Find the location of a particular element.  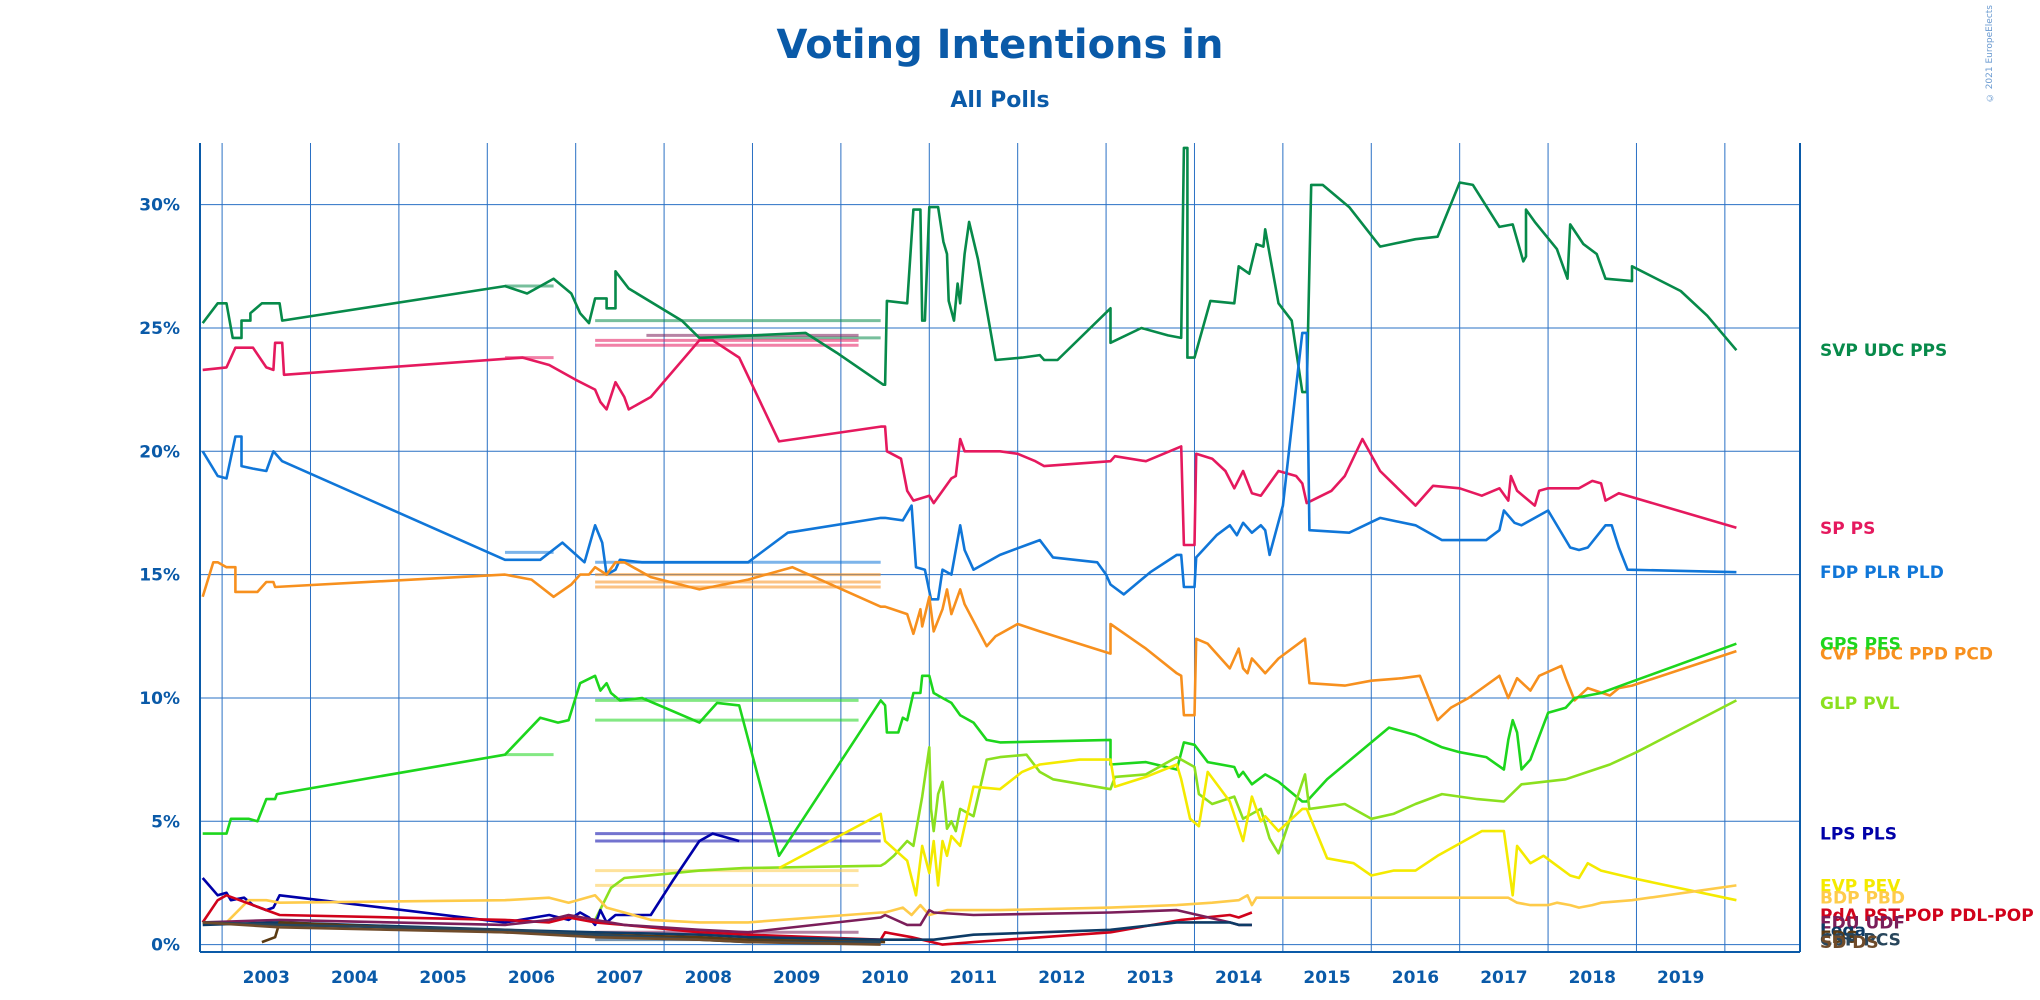

y-tick-label: 30% is located at coordinates (159, 206).